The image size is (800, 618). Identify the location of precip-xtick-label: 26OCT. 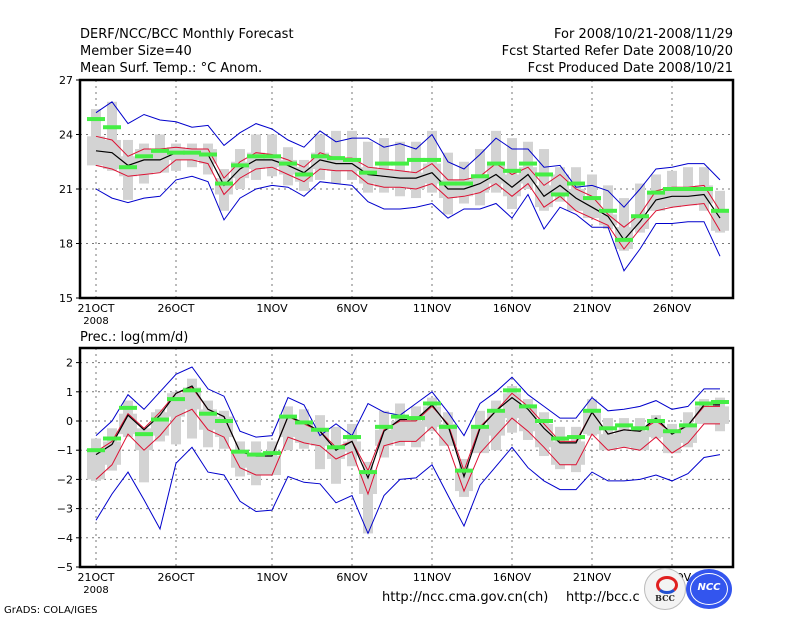
(175, 577).